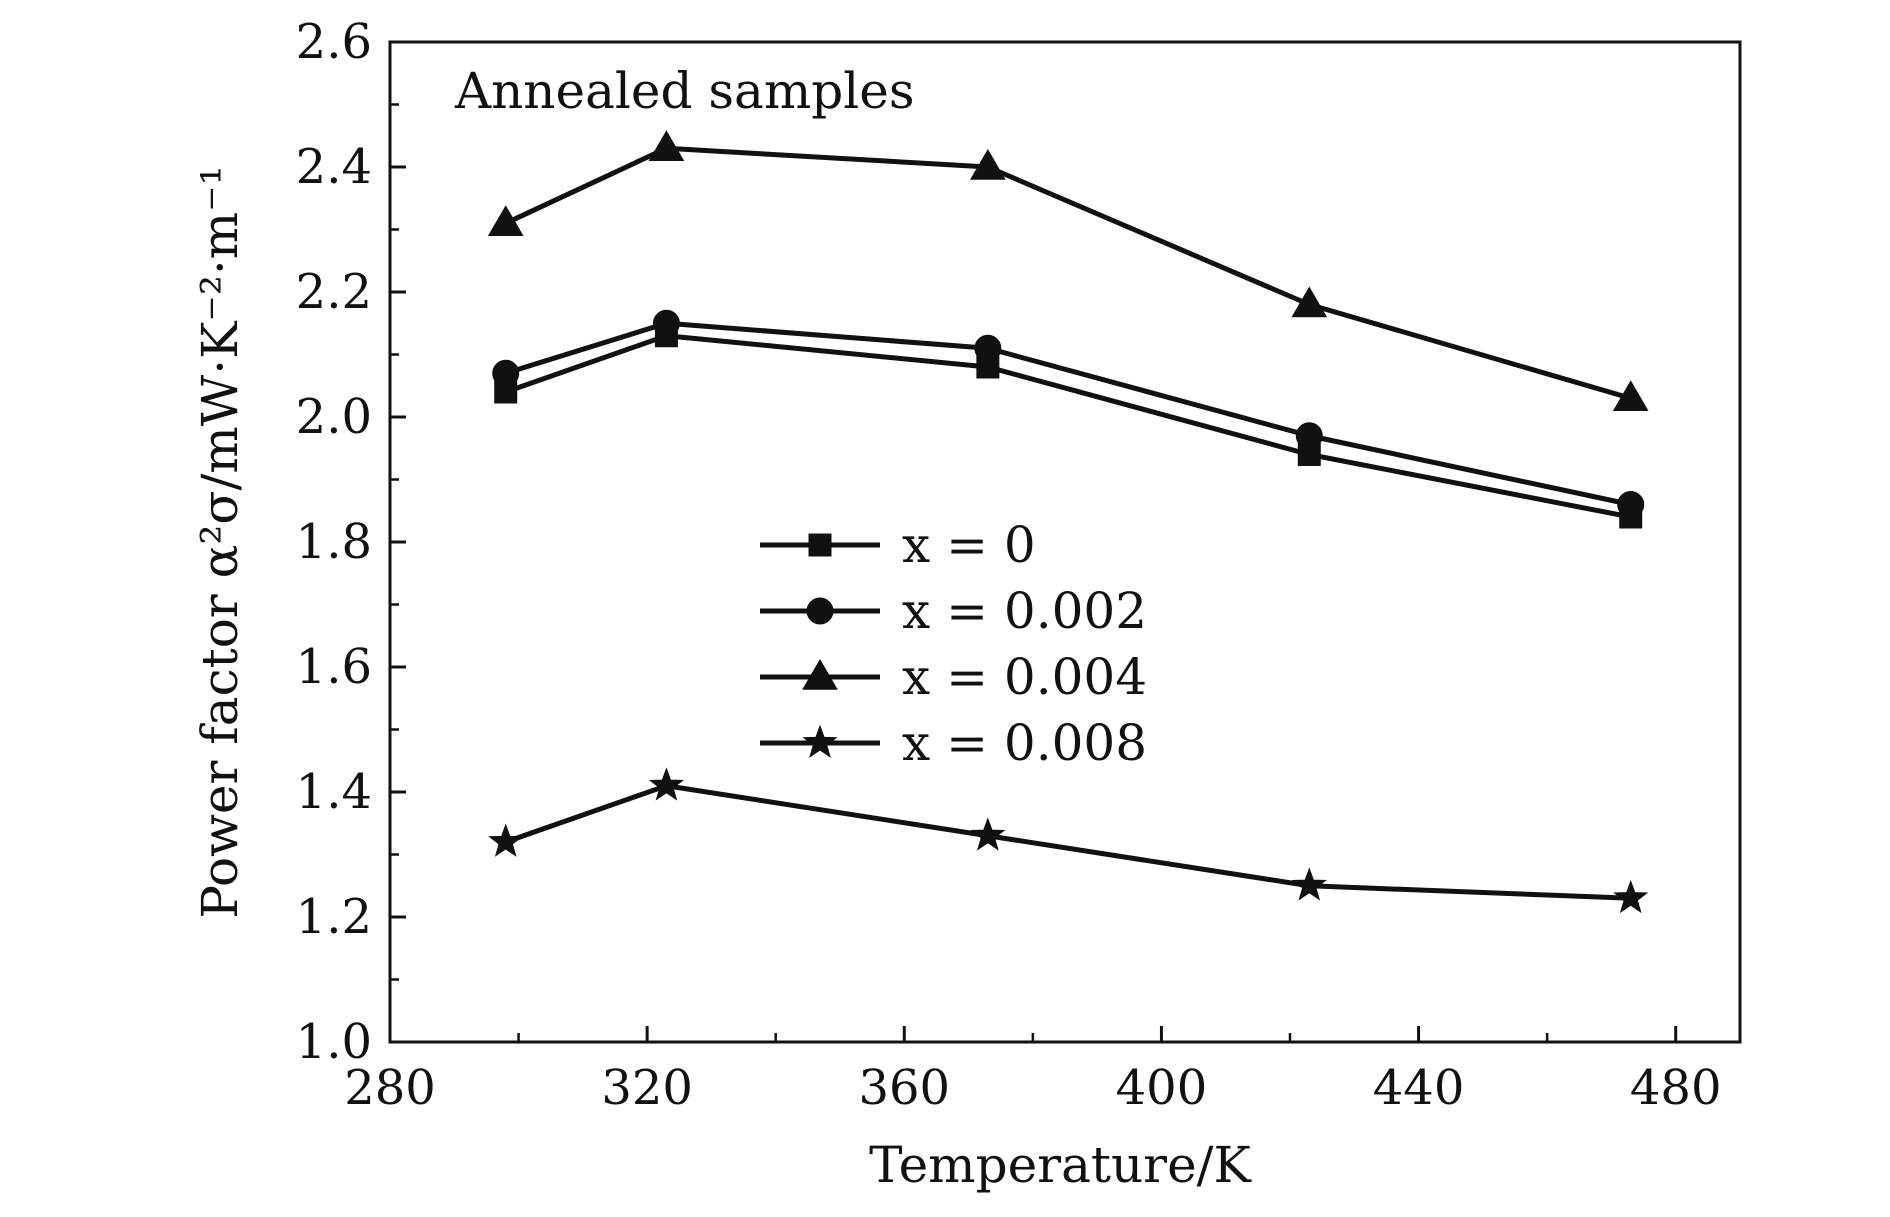 The image size is (1890, 1217). I want to click on x-tick-label-0: 280, so click(390, 1088).